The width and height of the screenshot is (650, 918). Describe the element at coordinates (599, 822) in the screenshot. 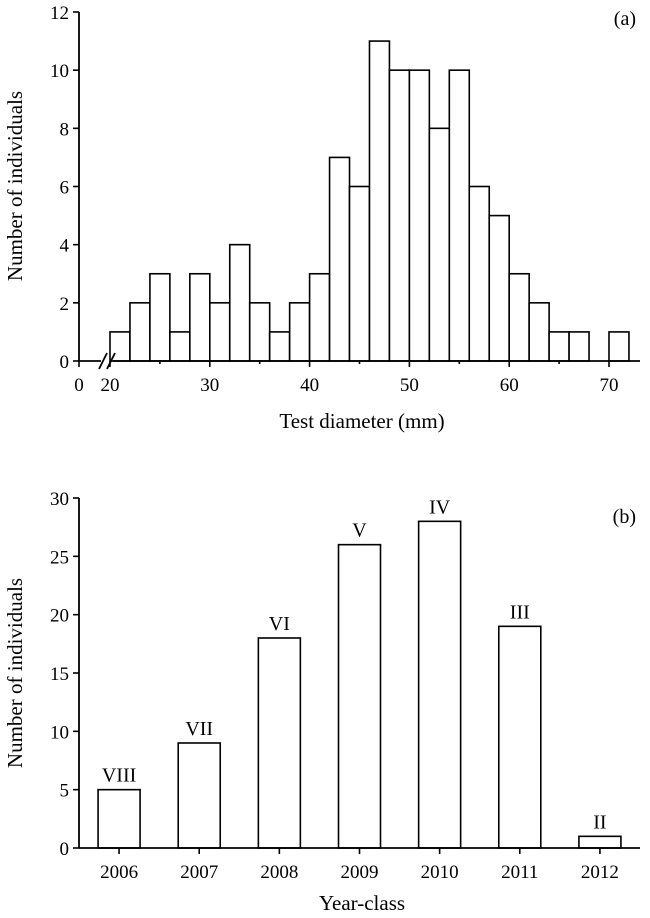

I see `age-class-label: II` at that location.